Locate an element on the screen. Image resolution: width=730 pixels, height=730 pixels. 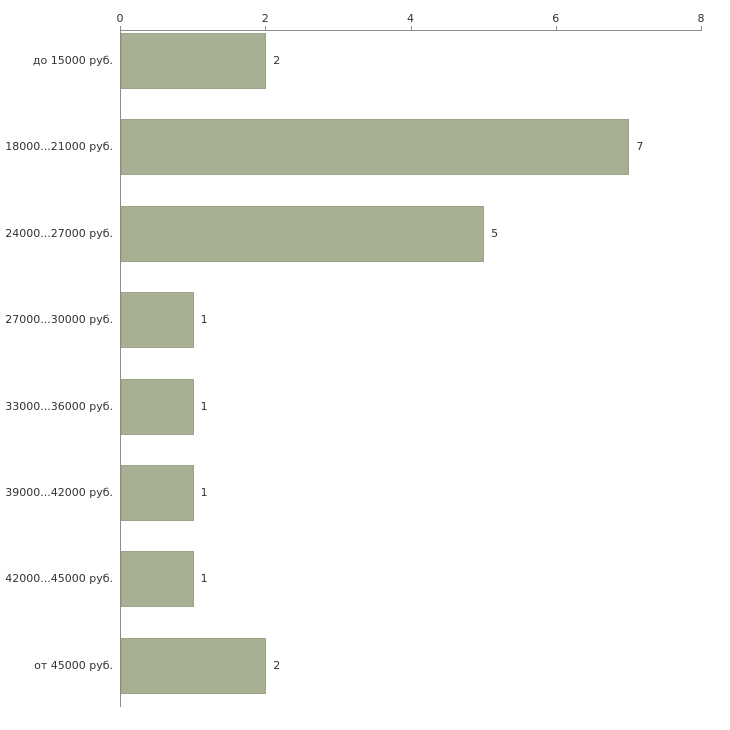
category-label: до 15000 руб. is located at coordinates (72, 60).